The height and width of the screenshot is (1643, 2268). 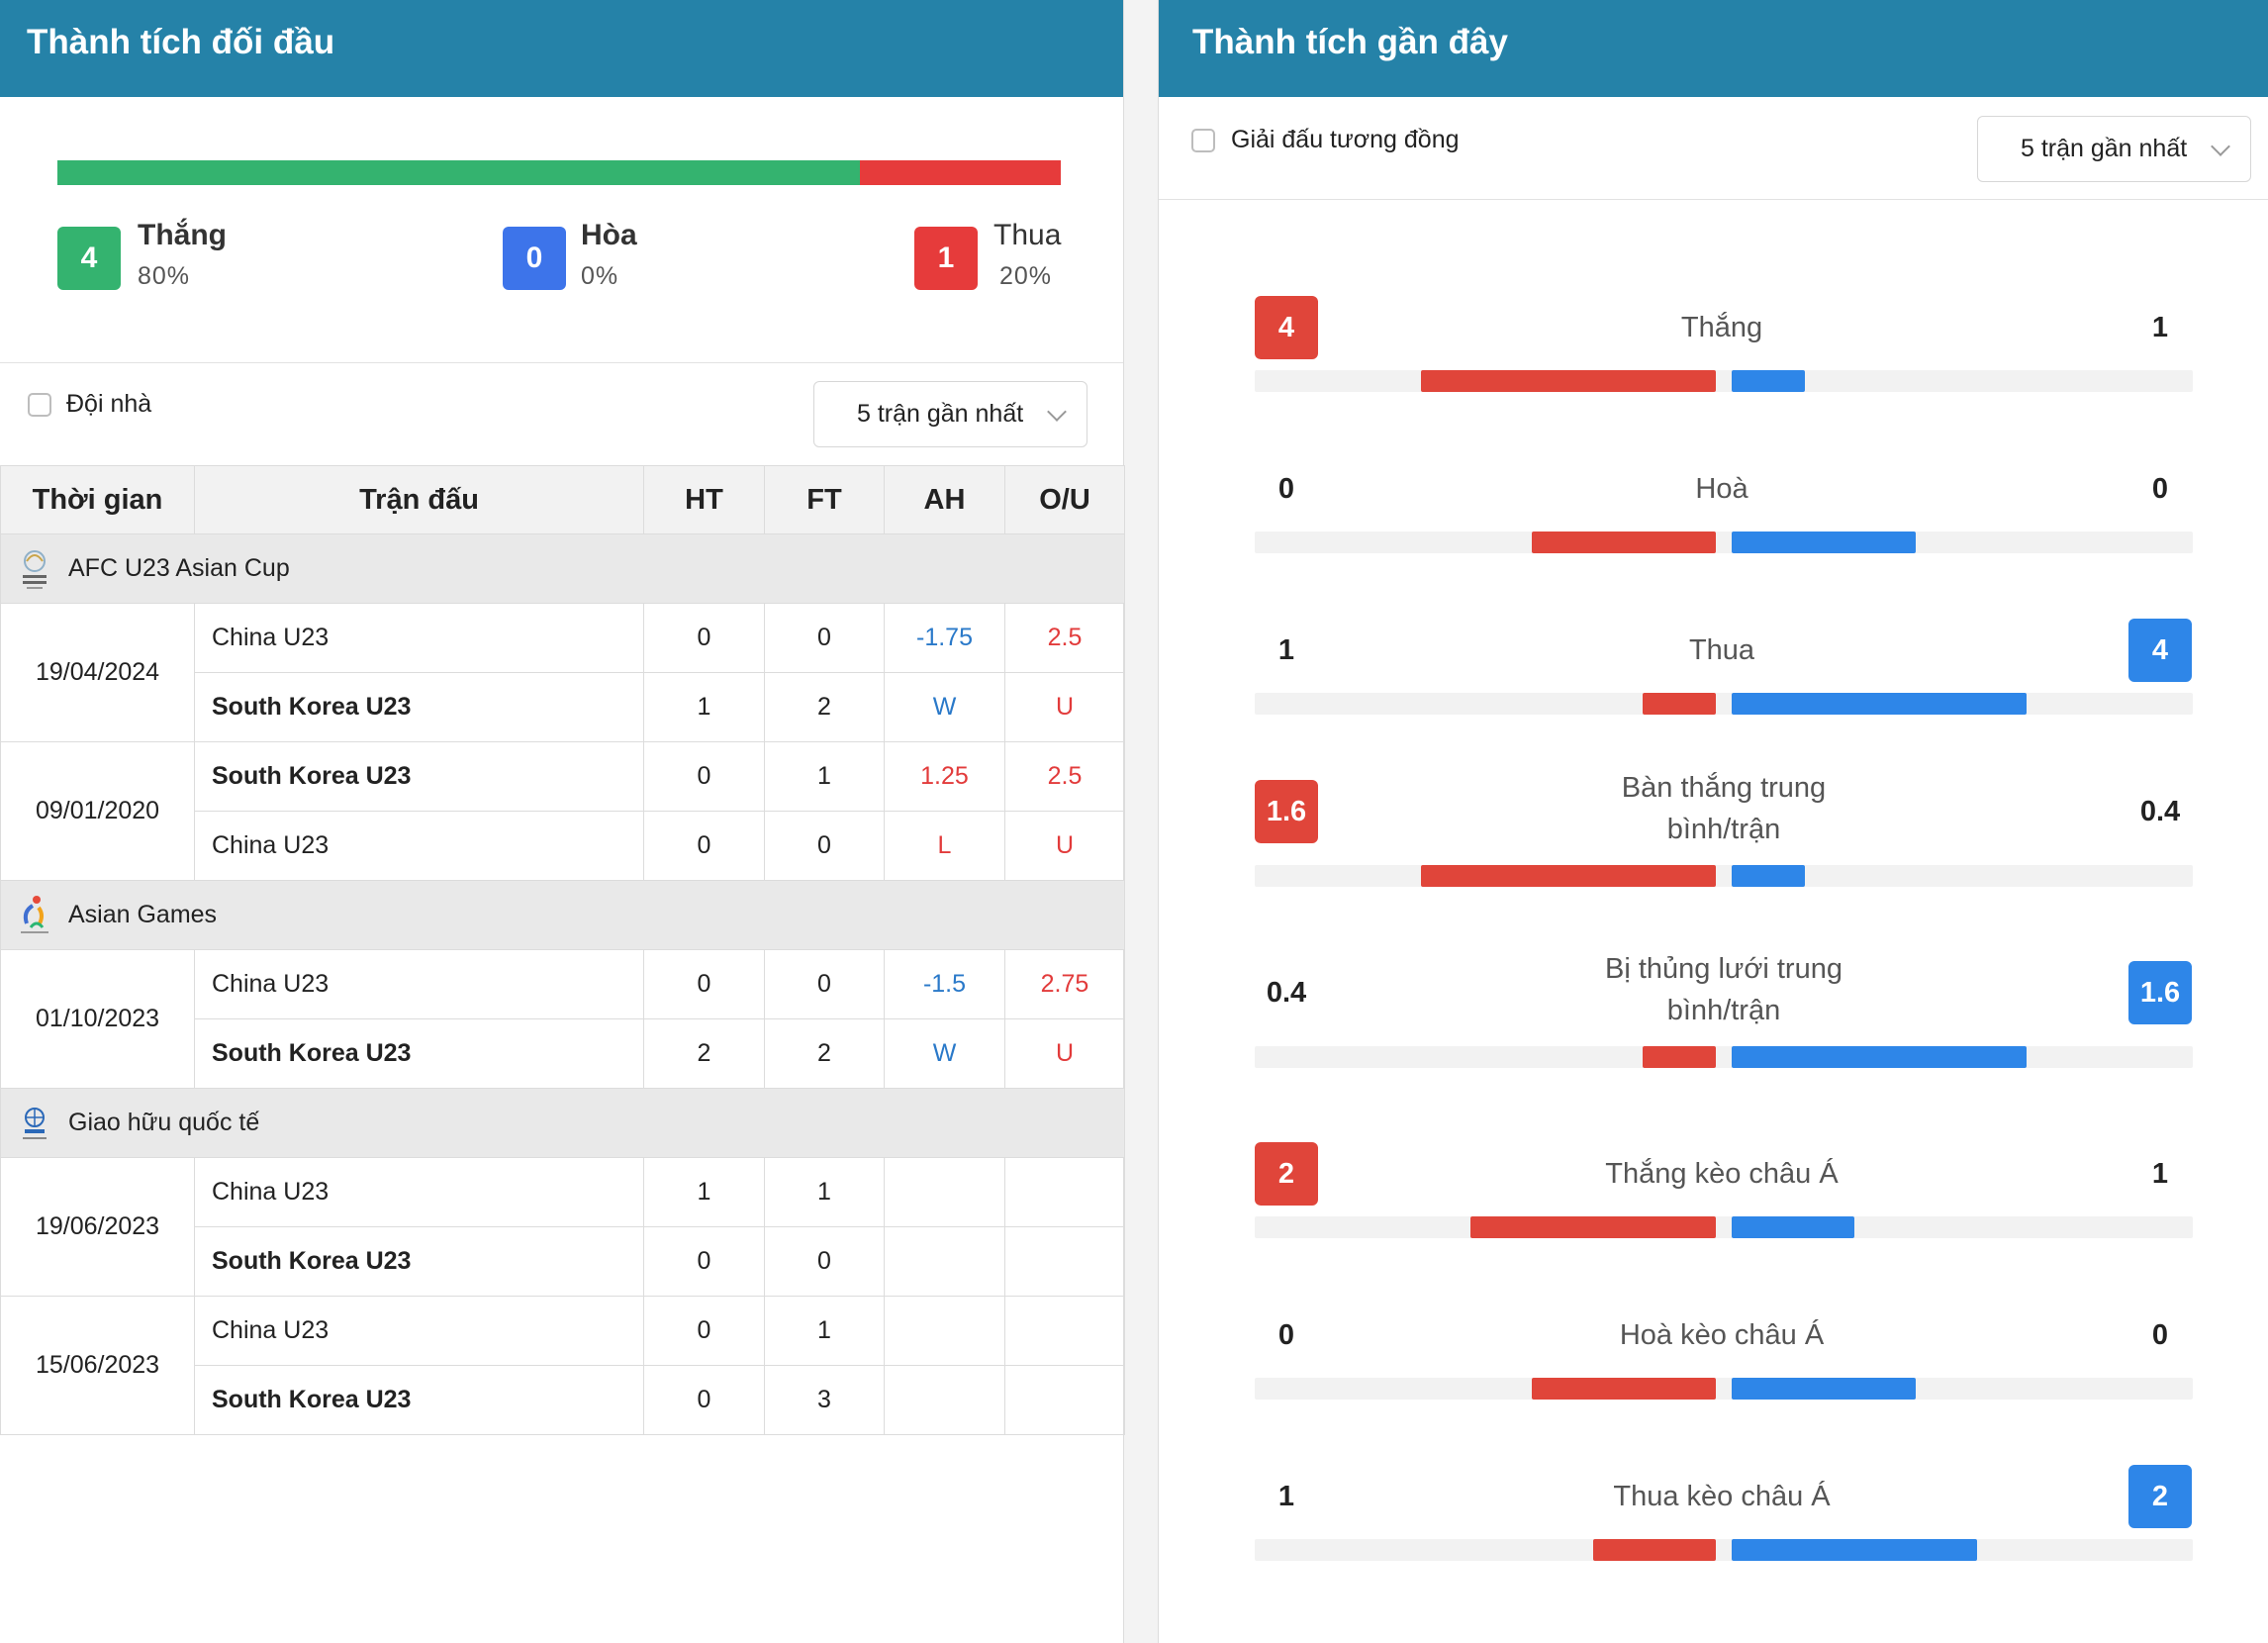 What do you see at coordinates (534, 258) in the screenshot?
I see `draw-count-badge: 0` at bounding box center [534, 258].